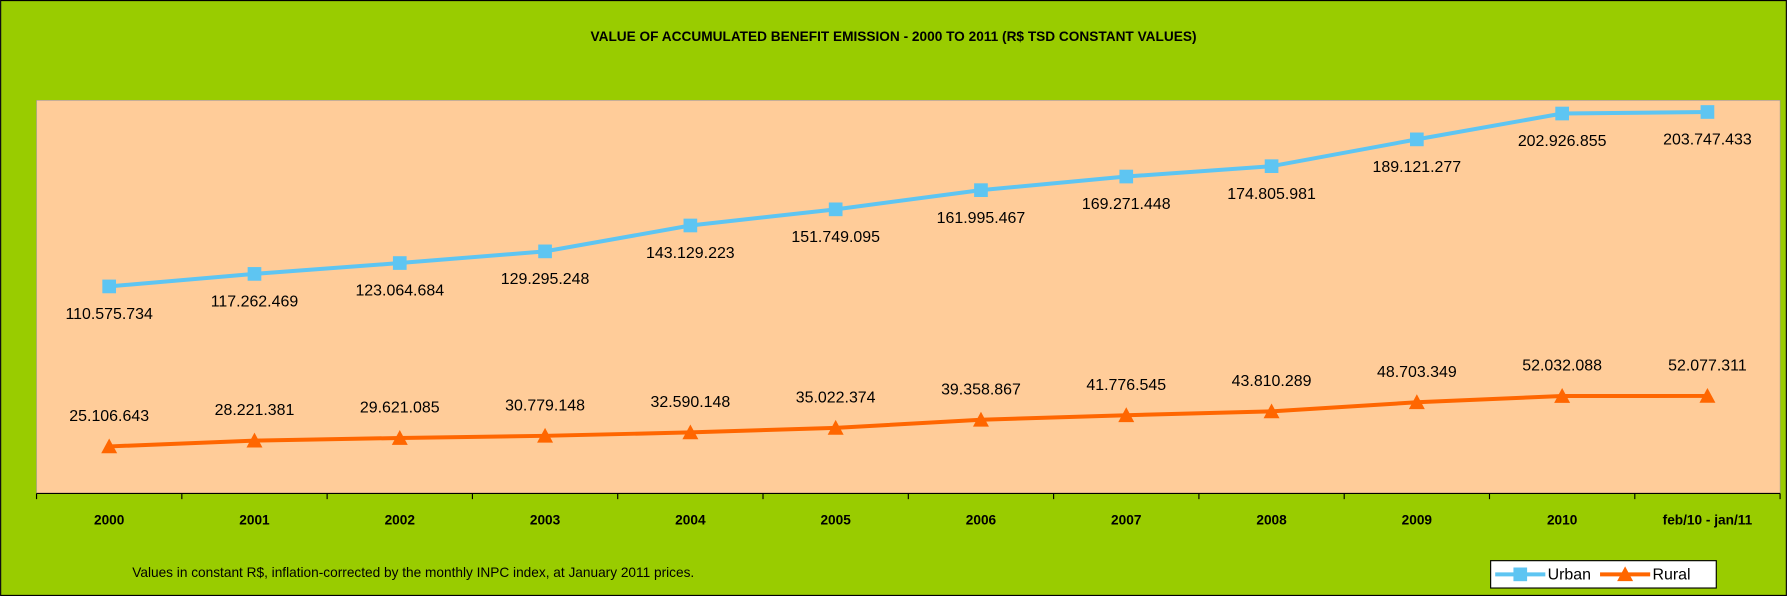 This screenshot has width=1787, height=596. I want to click on x-tick-label: 2003, so click(545, 519).